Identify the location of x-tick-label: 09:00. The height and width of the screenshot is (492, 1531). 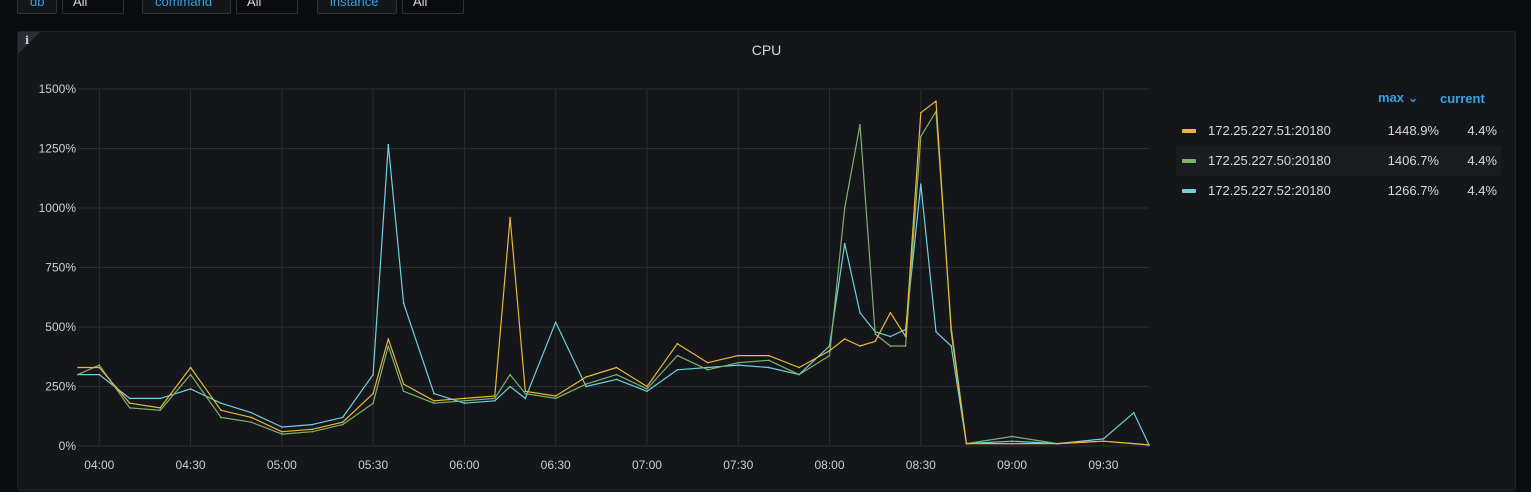
(1012, 465).